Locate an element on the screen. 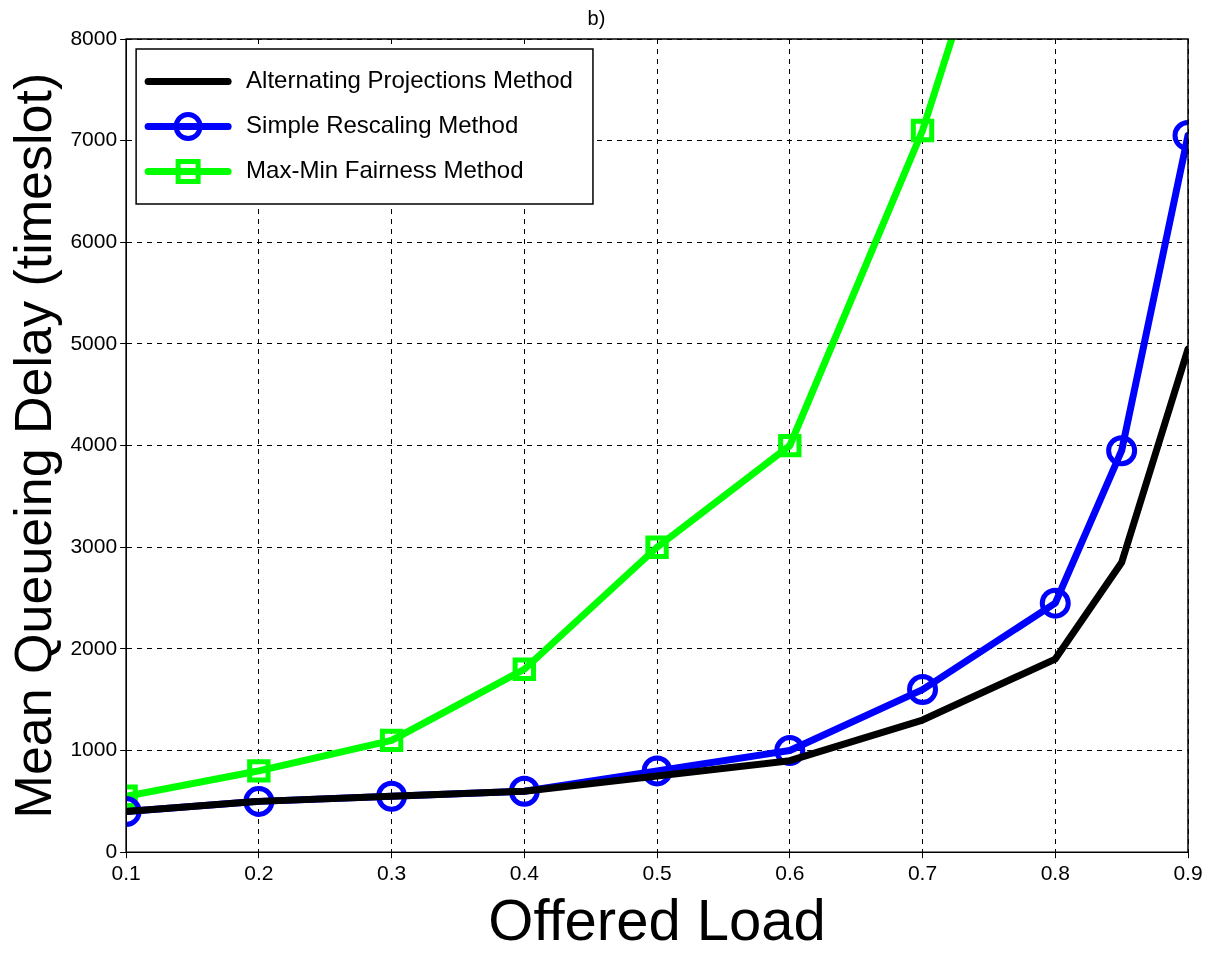  y-tick-label: 7000 is located at coordinates (94, 139).